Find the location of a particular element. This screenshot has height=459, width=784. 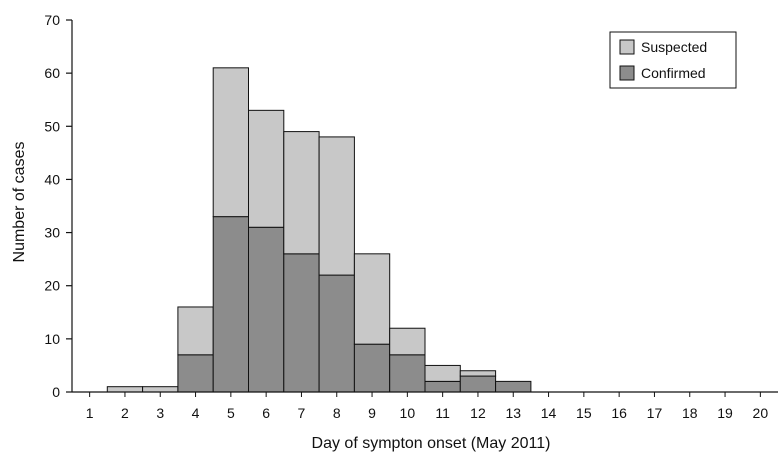

y-tick-label: 50 is located at coordinates (52, 126).